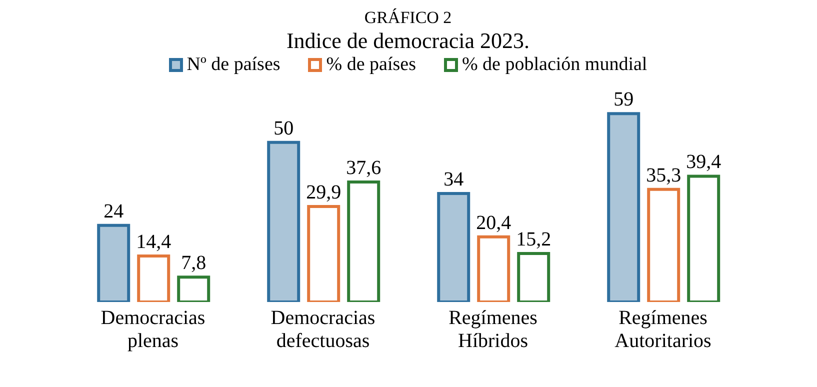  What do you see at coordinates (663, 329) in the screenshot?
I see `x-tick-label: Regímenes Autoritarios` at bounding box center [663, 329].